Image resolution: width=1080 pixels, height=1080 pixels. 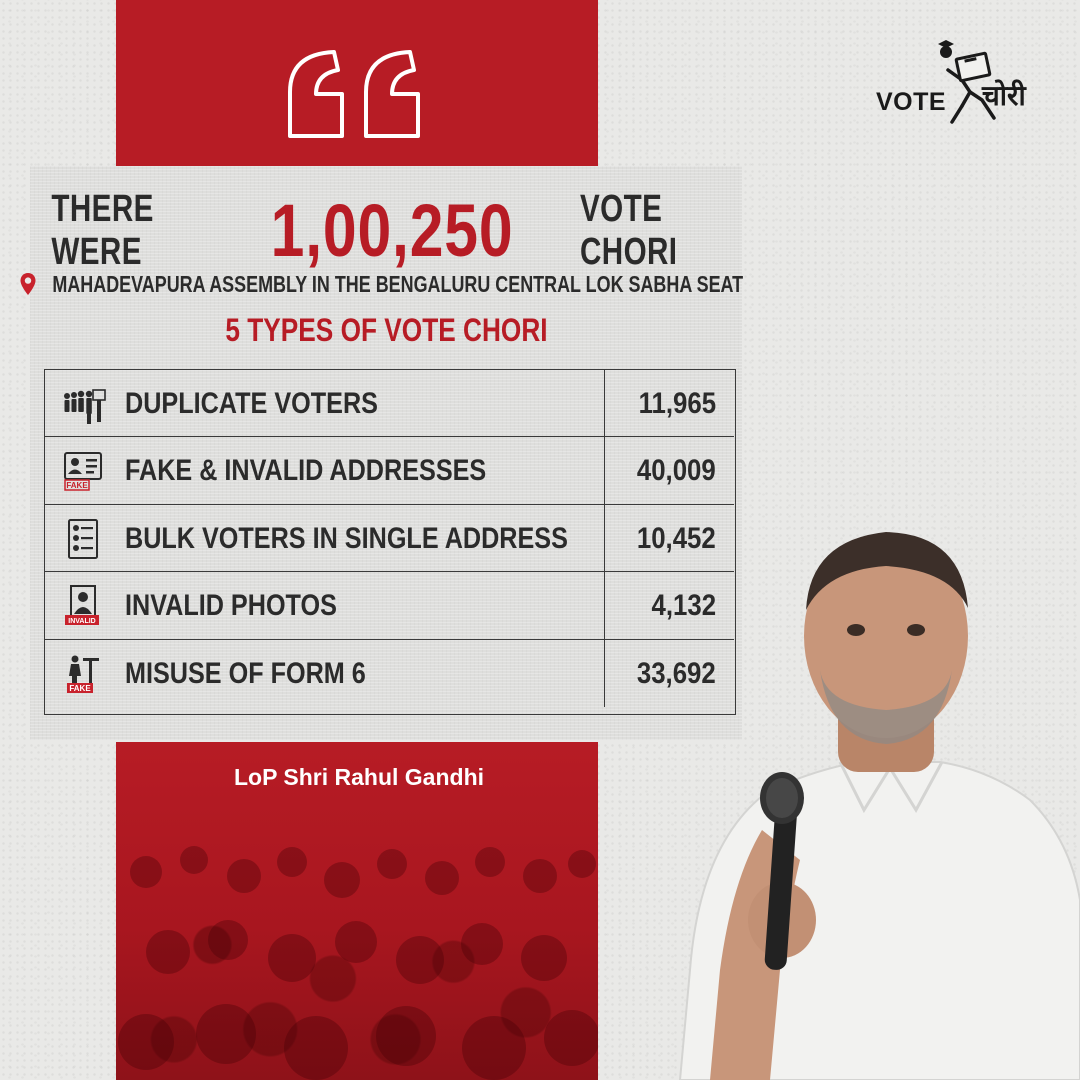 What do you see at coordinates (85, 406) in the screenshot?
I see `voter-queue-icon` at bounding box center [85, 406].